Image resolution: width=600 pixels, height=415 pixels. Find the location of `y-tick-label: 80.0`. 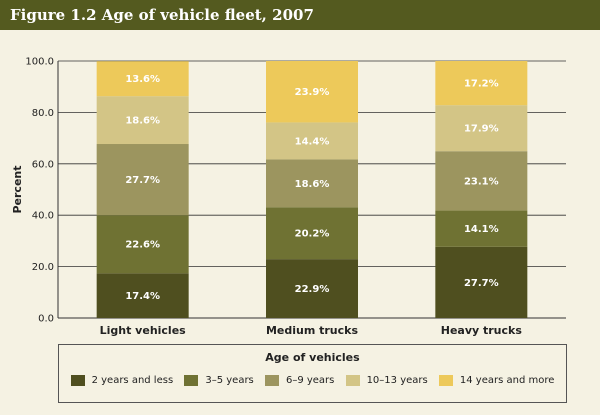

y-tick-label: 80.0 is located at coordinates (43, 113).